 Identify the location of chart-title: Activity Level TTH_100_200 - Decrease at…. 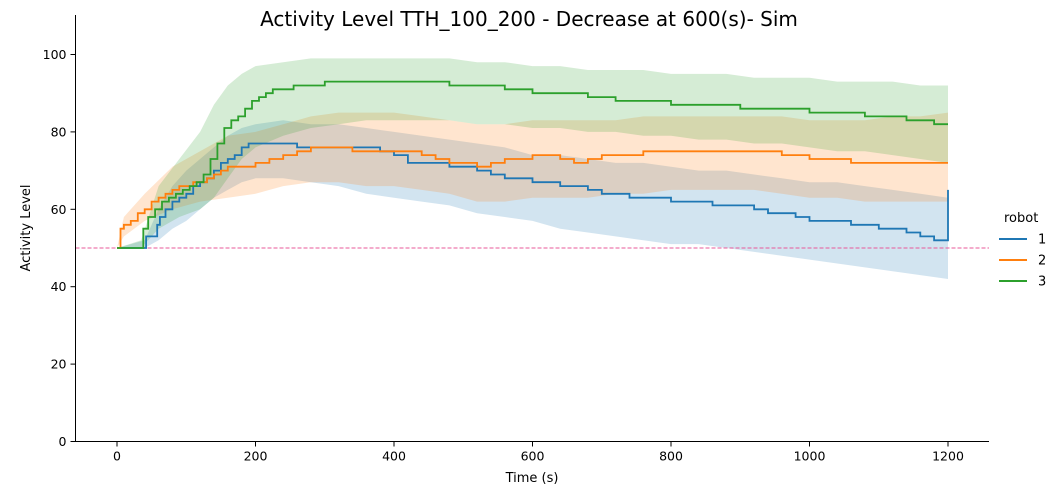
(529, 19).